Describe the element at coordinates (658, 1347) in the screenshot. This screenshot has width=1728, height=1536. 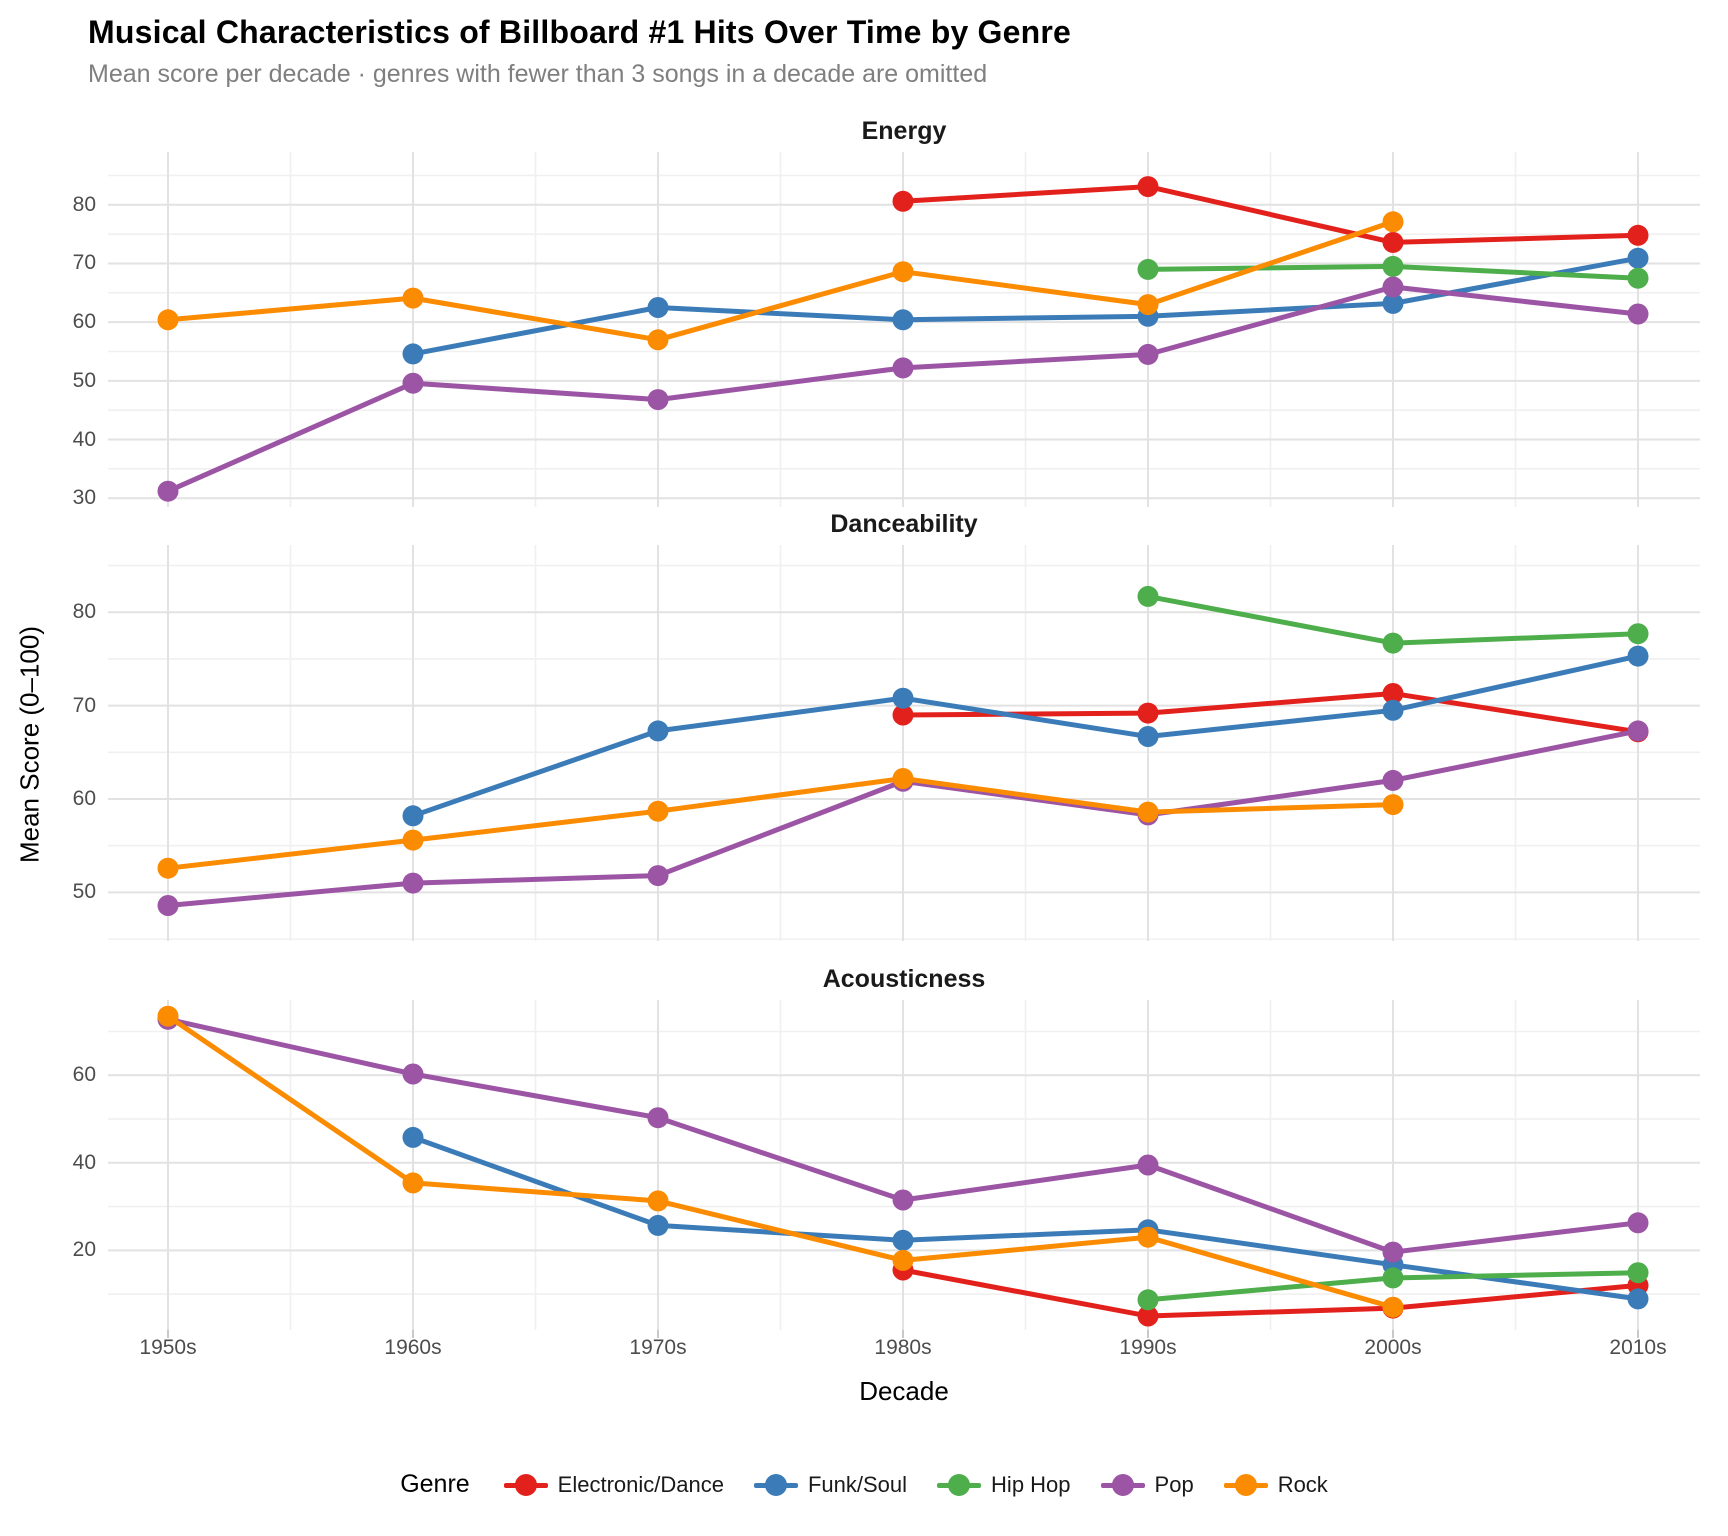
I see `x-tick-label-1970s: 1970s` at that location.